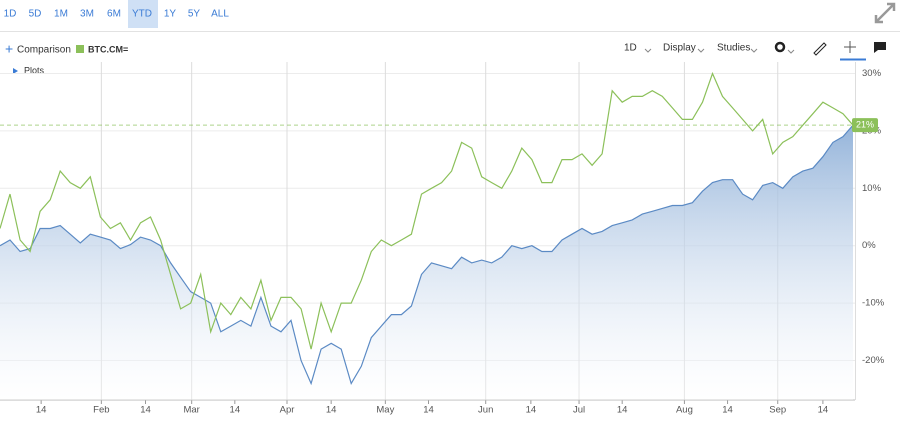 This screenshot has width=900, height=422. Describe the element at coordinates (10, 14) in the screenshot. I see `range-button: 1D` at that location.